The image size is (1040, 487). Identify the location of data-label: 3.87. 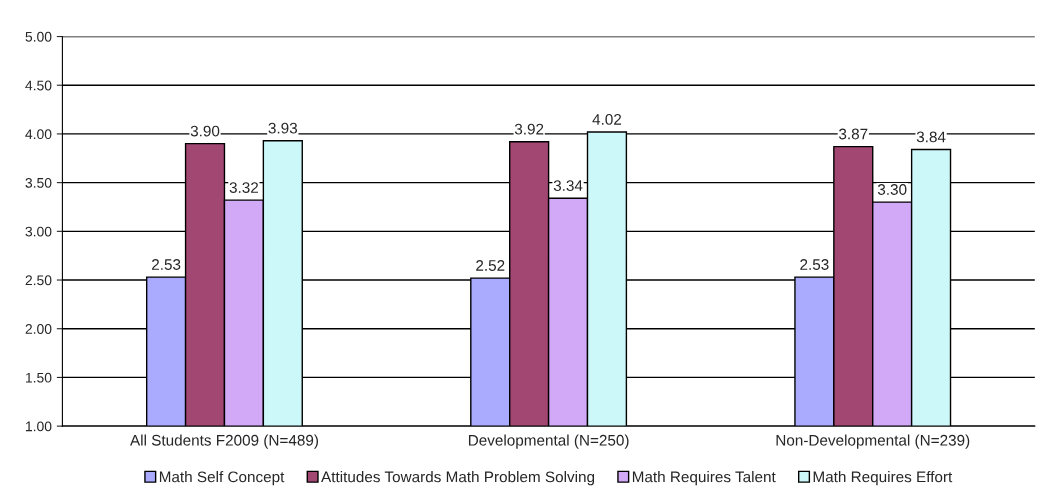
(853, 134).